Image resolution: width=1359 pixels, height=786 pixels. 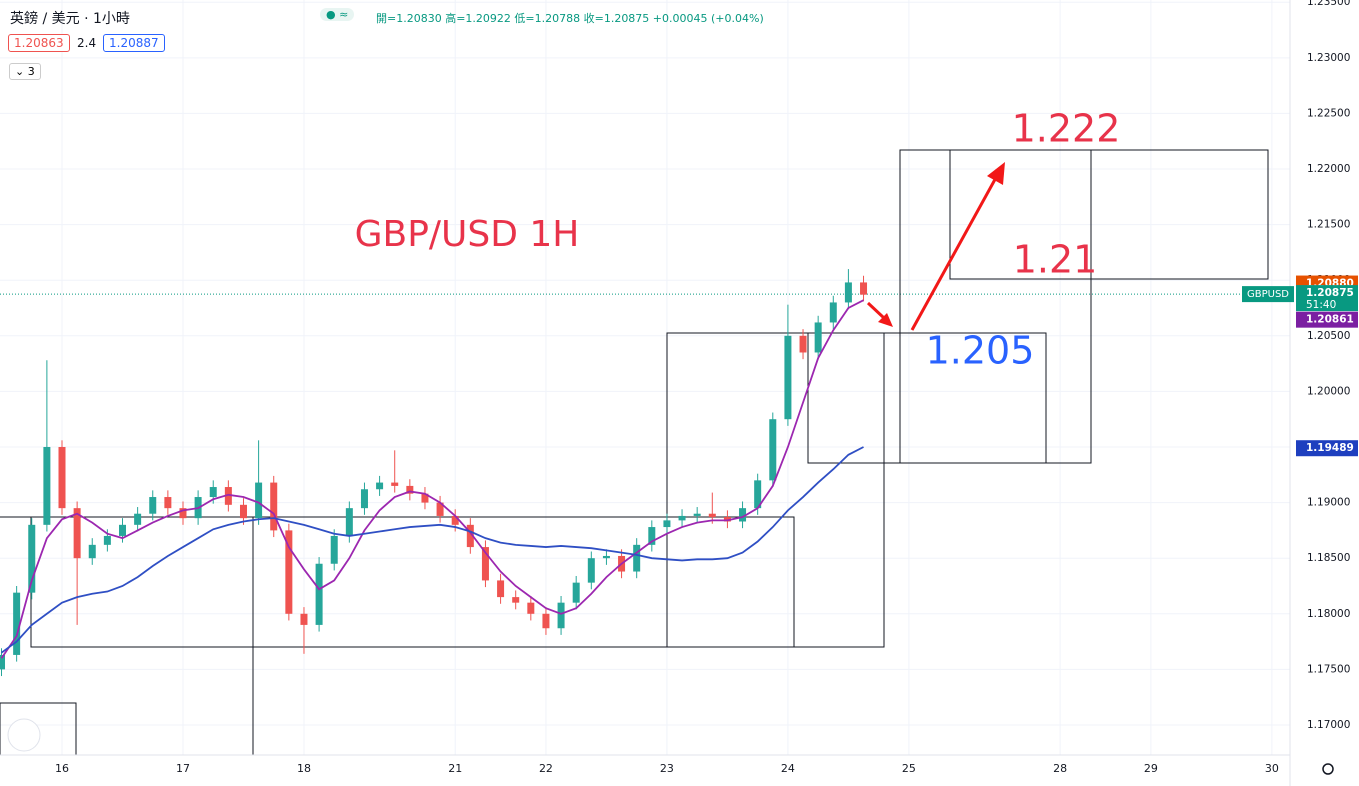 I want to click on arrows, so click(x=935, y=246).